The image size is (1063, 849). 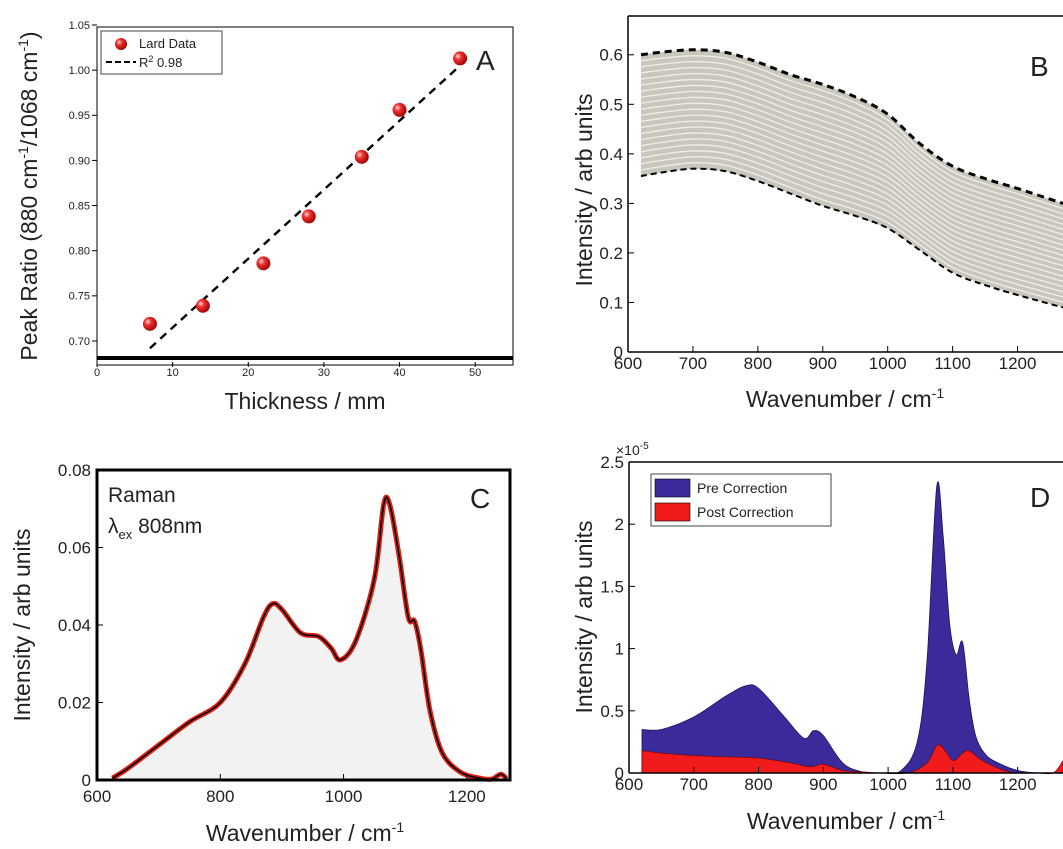 What do you see at coordinates (74, 547) in the screenshot?
I see `panel-c-y-tick-label: 0.06` at bounding box center [74, 547].